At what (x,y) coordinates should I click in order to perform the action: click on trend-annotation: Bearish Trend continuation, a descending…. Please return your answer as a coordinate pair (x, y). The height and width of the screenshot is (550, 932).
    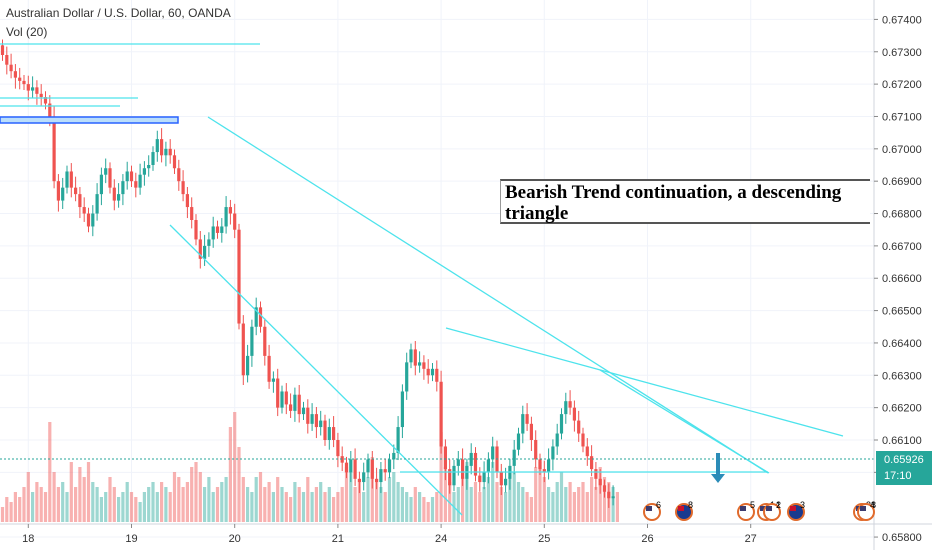
    Looking at the image, I should click on (685, 201).